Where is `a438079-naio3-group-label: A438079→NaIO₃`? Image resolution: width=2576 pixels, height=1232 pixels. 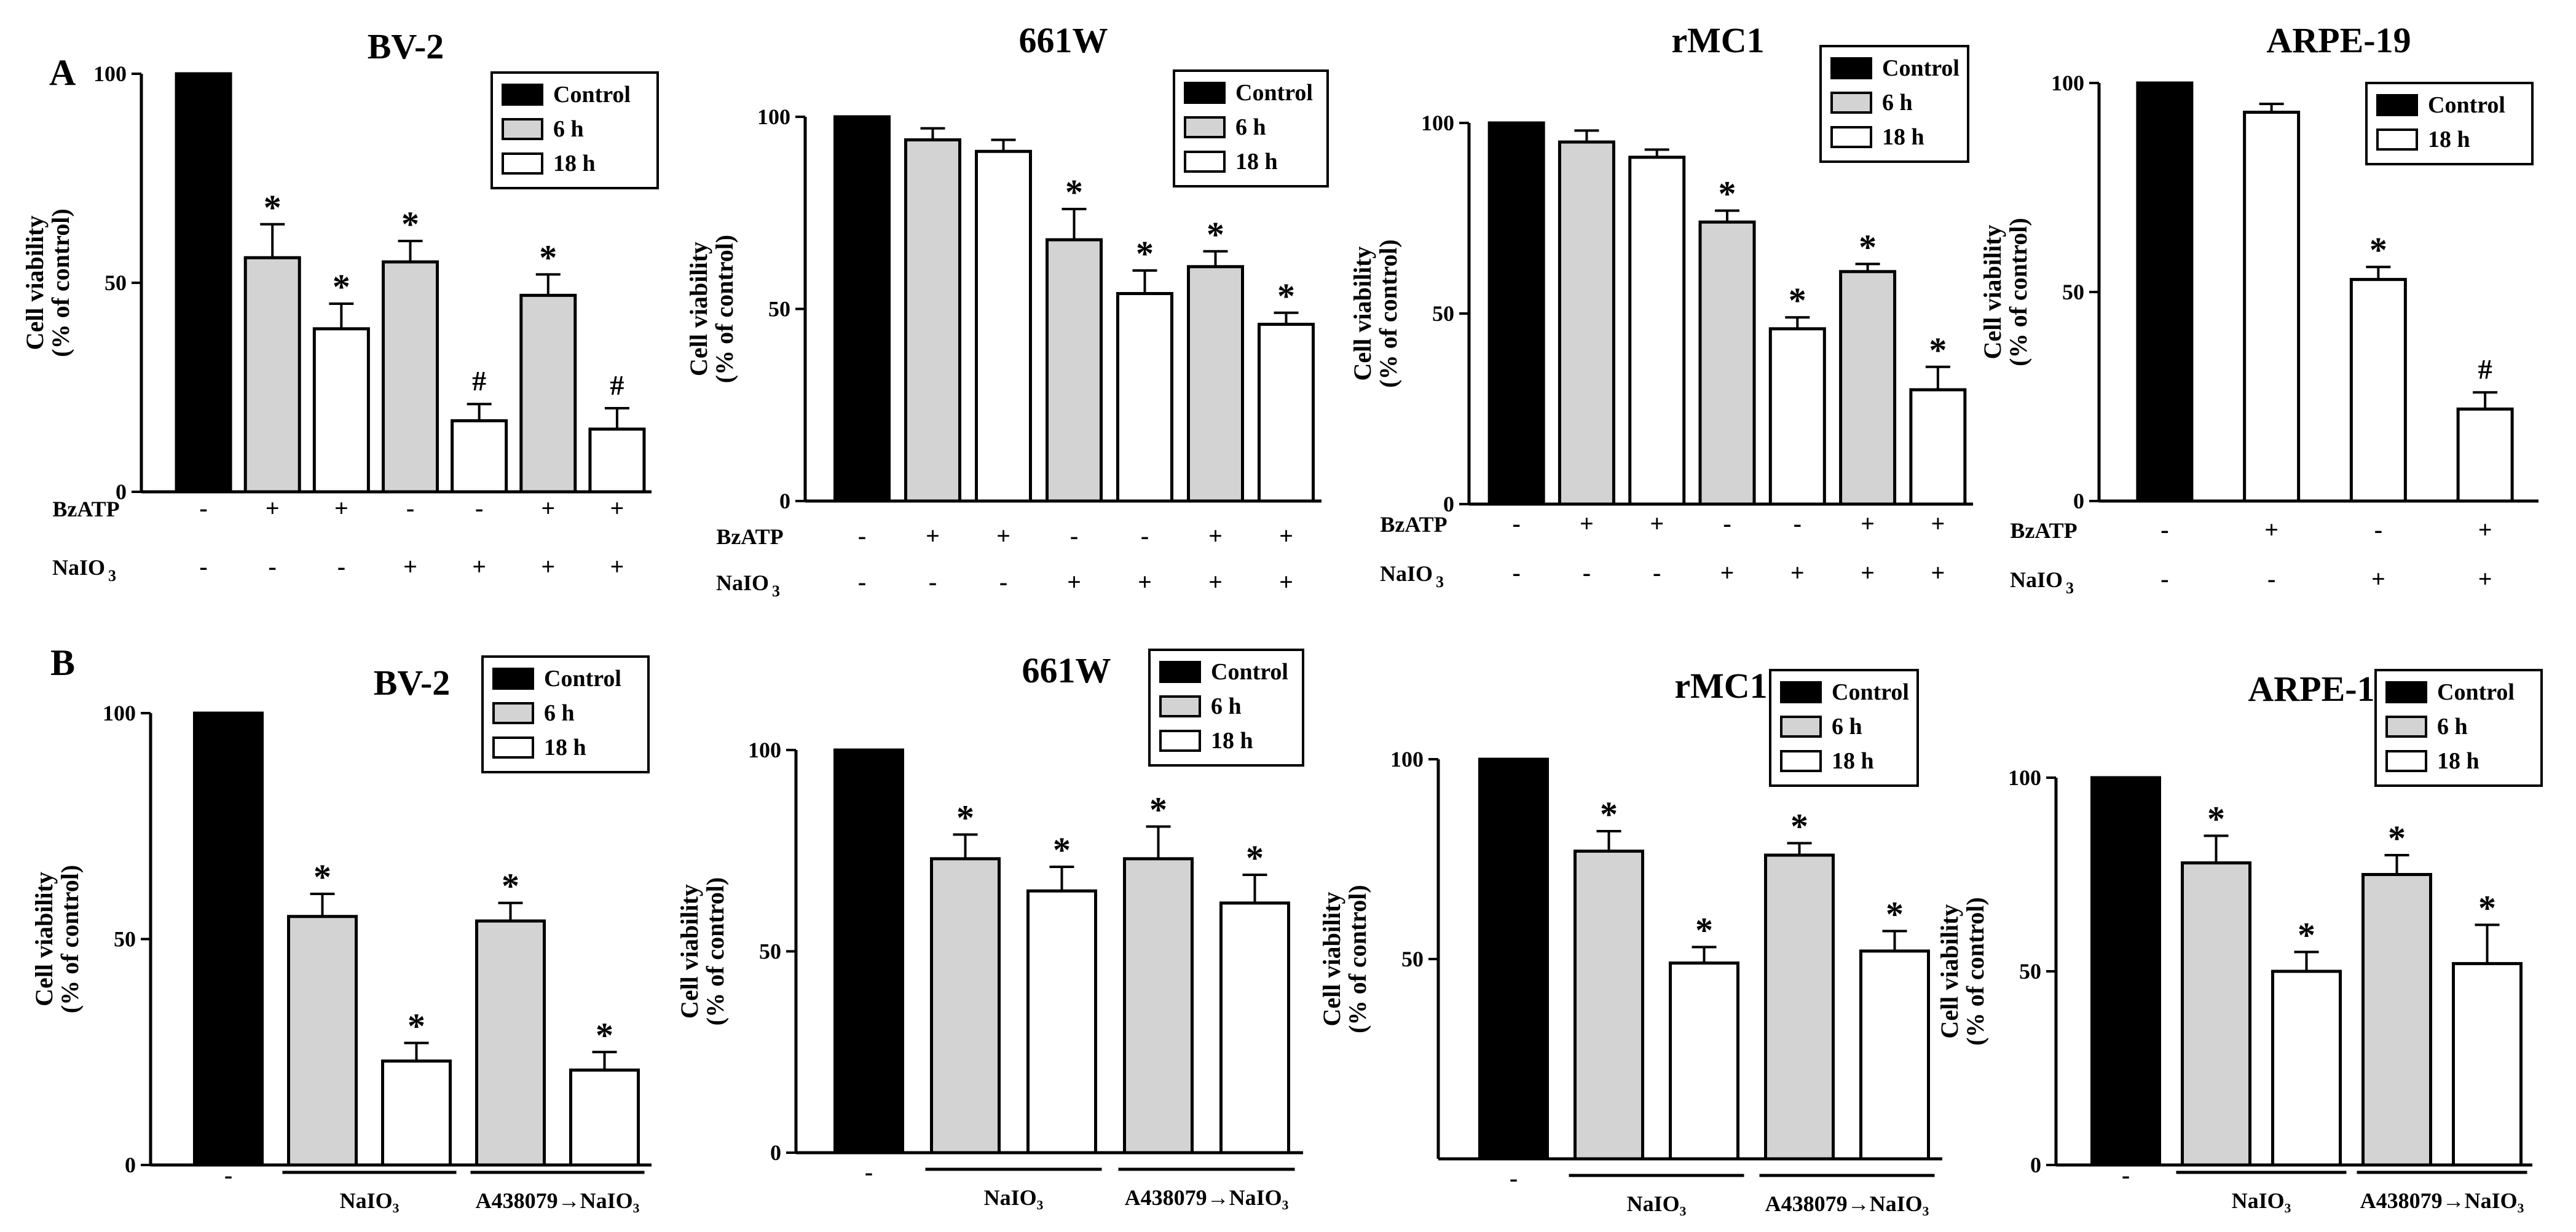 a438079-naio3-group-label: A438079→NaIO₃ is located at coordinates (1207, 1198).